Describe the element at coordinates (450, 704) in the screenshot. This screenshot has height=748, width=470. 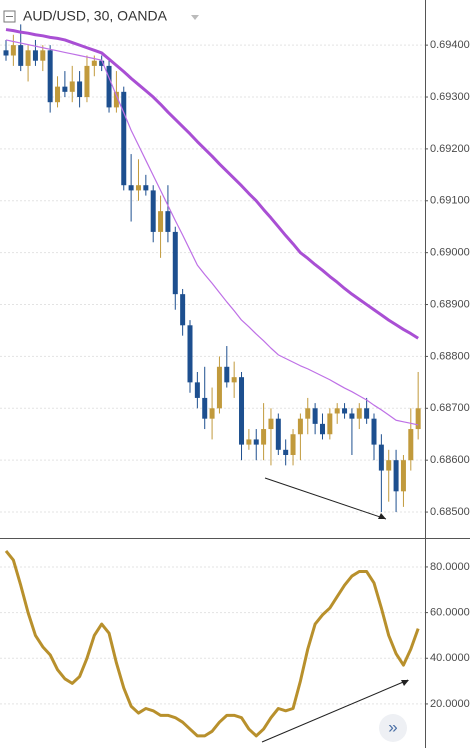
I see `y-tick-label: 20.0000` at that location.